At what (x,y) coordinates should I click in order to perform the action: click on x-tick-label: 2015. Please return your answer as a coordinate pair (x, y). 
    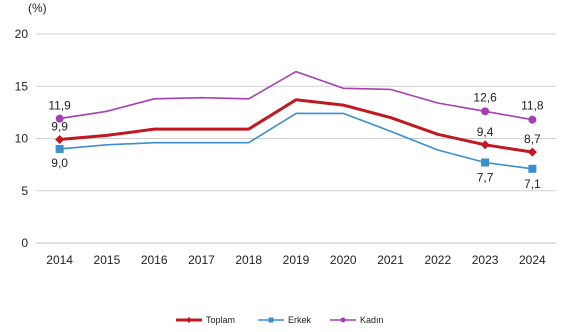
    Looking at the image, I should click on (107, 260).